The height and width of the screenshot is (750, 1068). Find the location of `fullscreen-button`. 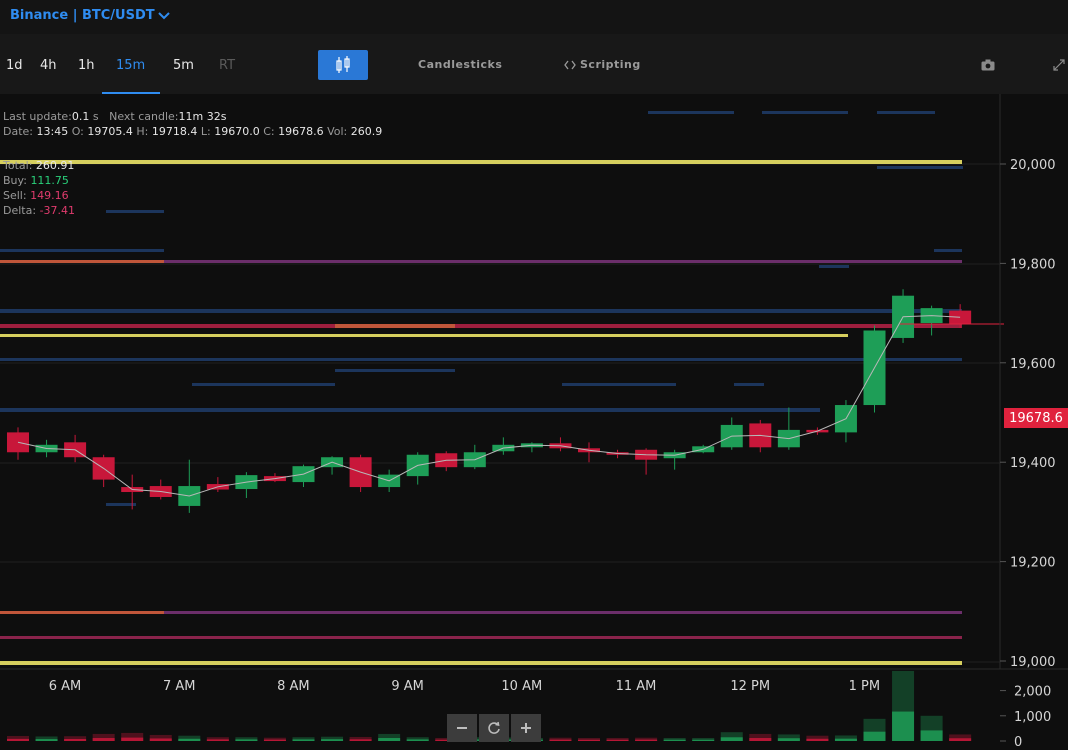

fullscreen-button is located at coordinates (1059, 65).